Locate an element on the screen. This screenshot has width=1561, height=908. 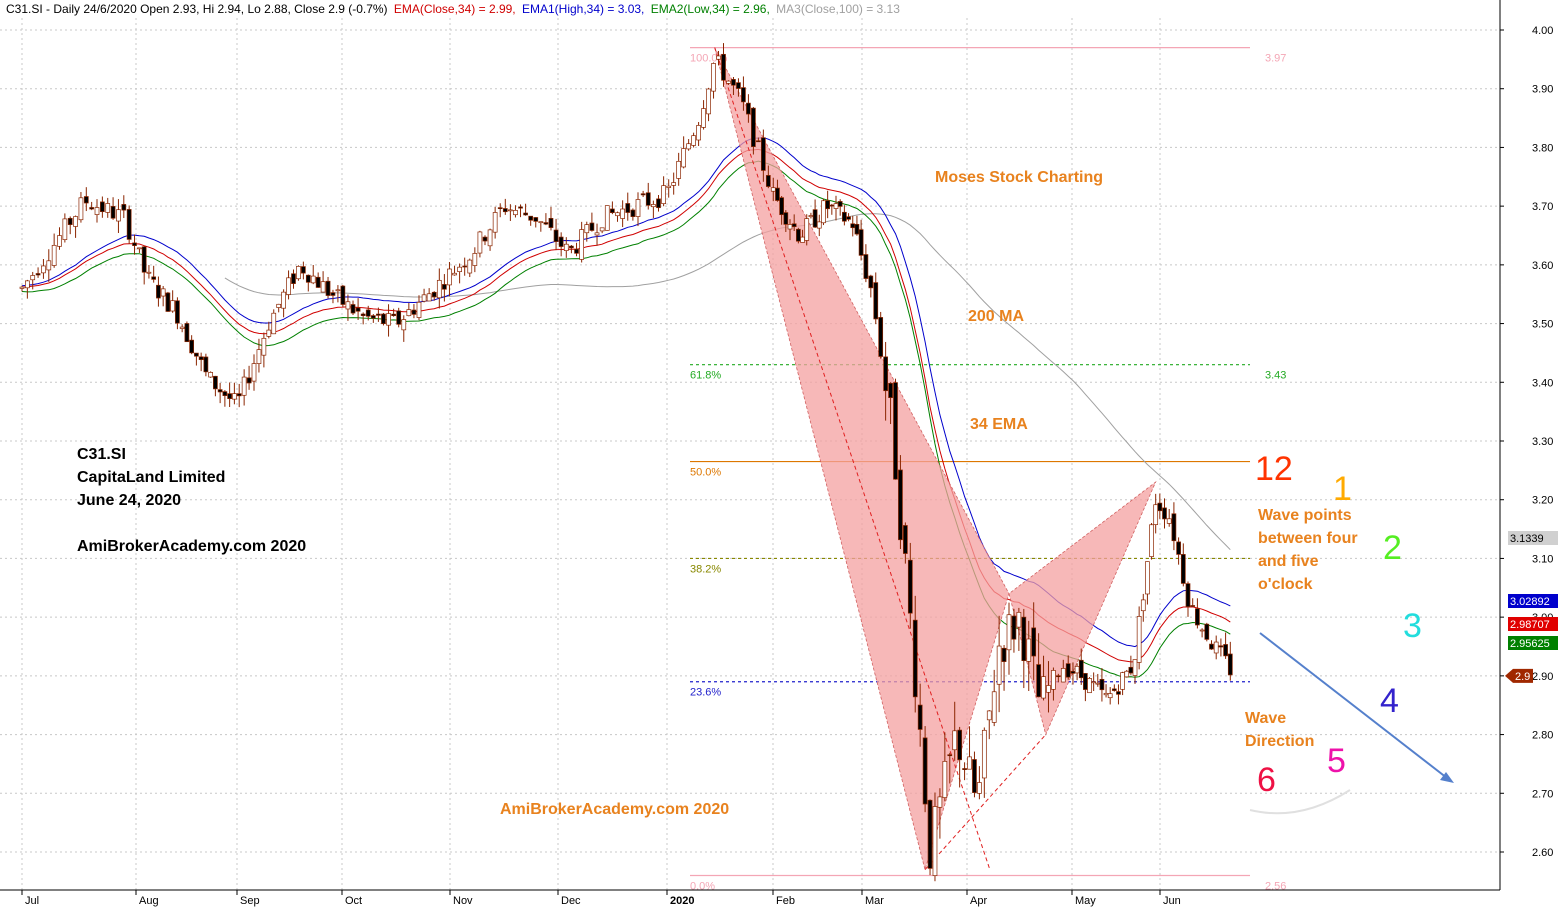
clock-number: 6 is located at coordinates (1266, 780).